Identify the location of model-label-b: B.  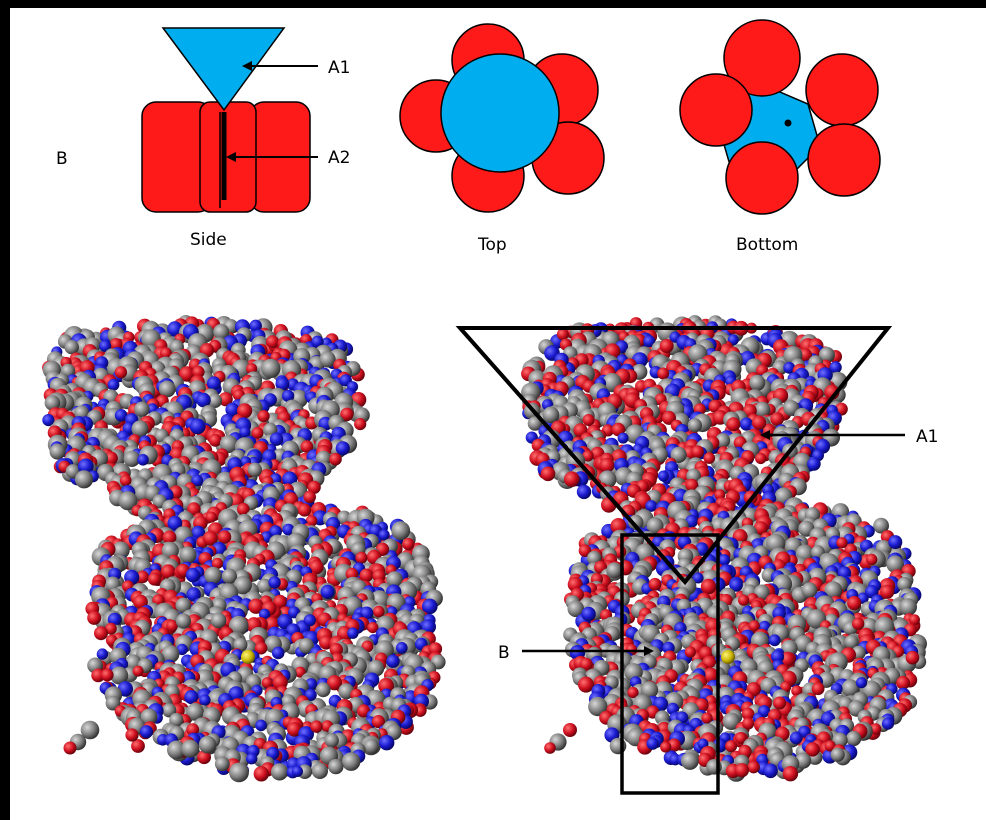
(504, 653).